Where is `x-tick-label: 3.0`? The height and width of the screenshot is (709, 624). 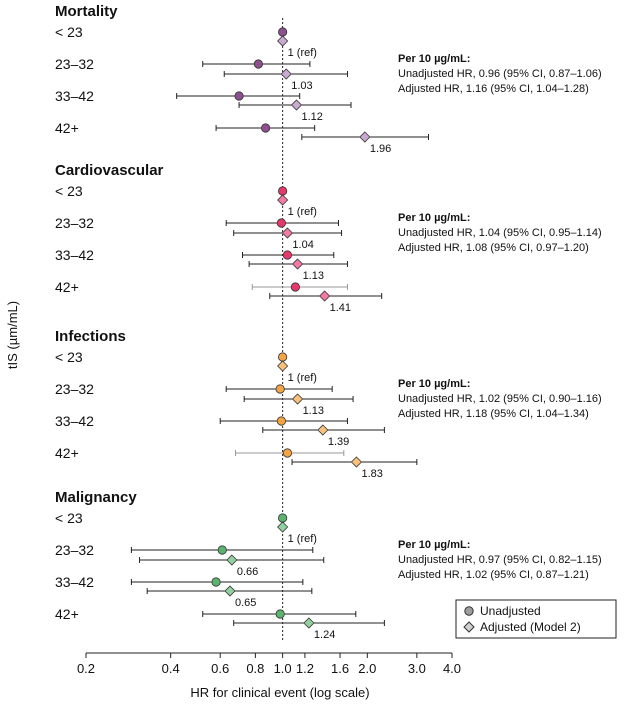 x-tick-label: 3.0 is located at coordinates (417, 668).